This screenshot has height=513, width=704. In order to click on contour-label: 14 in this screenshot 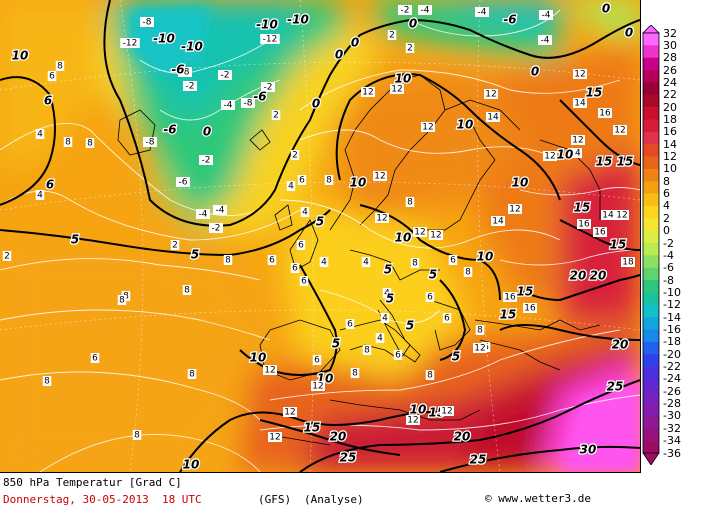, I will do `click(498, 221)`.